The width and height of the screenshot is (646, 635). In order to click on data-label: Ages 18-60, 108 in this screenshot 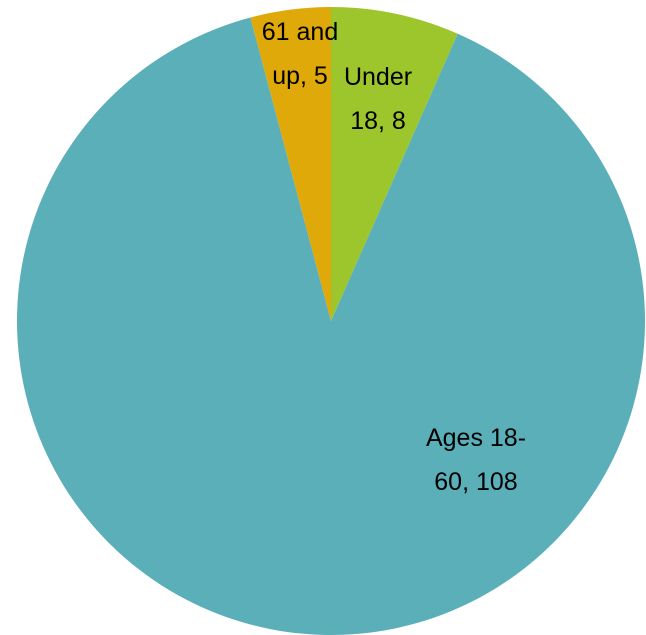, I will do `click(476, 460)`.